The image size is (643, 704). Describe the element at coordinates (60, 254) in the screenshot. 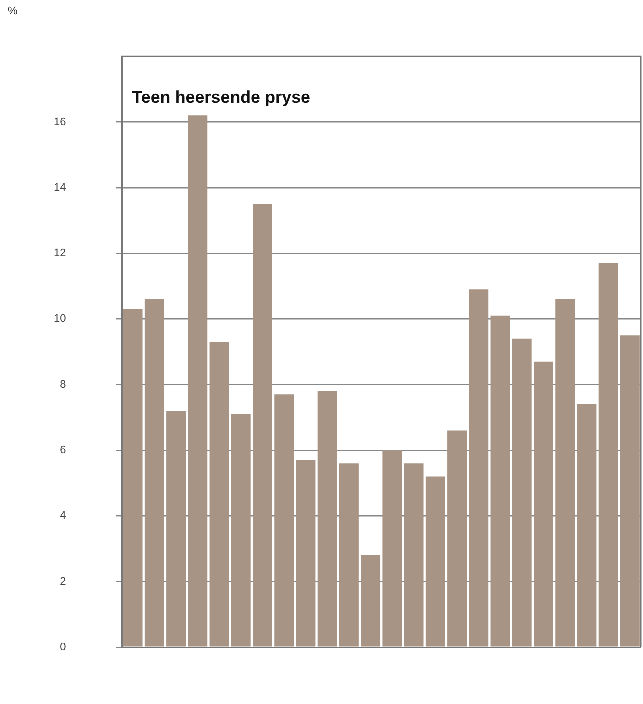

I see `y-tick-label: 12` at that location.